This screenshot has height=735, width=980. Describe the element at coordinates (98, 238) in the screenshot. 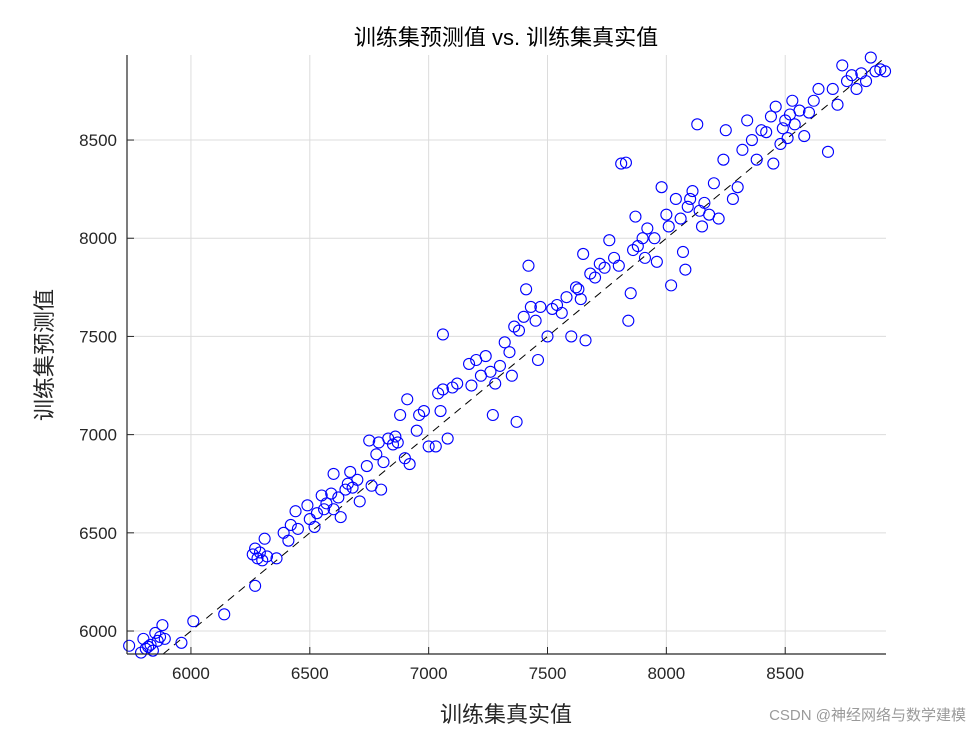

I see `y-tick-label: 8000` at that location.